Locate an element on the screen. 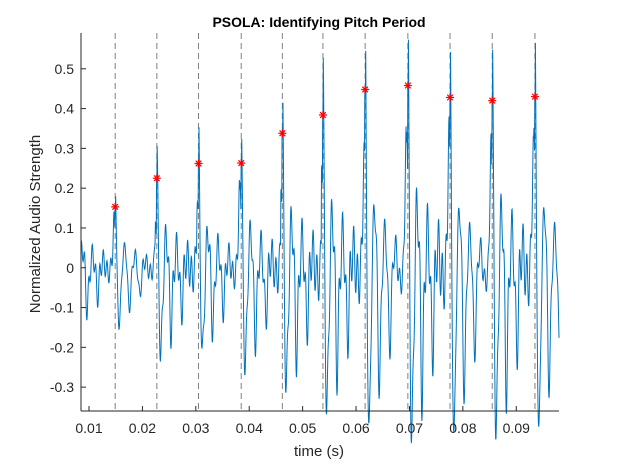 The width and height of the screenshot is (618, 464). y-tick-label: 0.2 is located at coordinates (65, 188).